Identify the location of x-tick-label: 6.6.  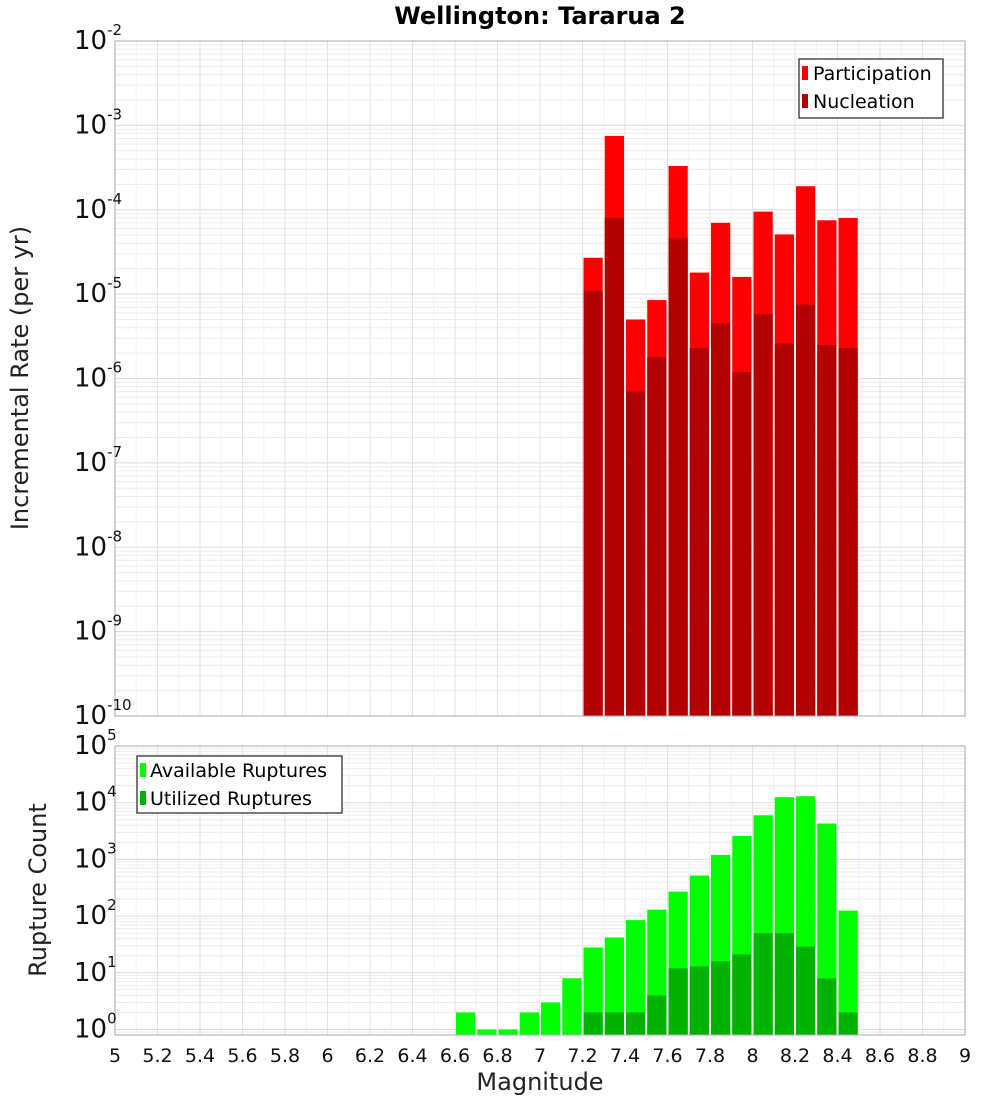
(455, 1056).